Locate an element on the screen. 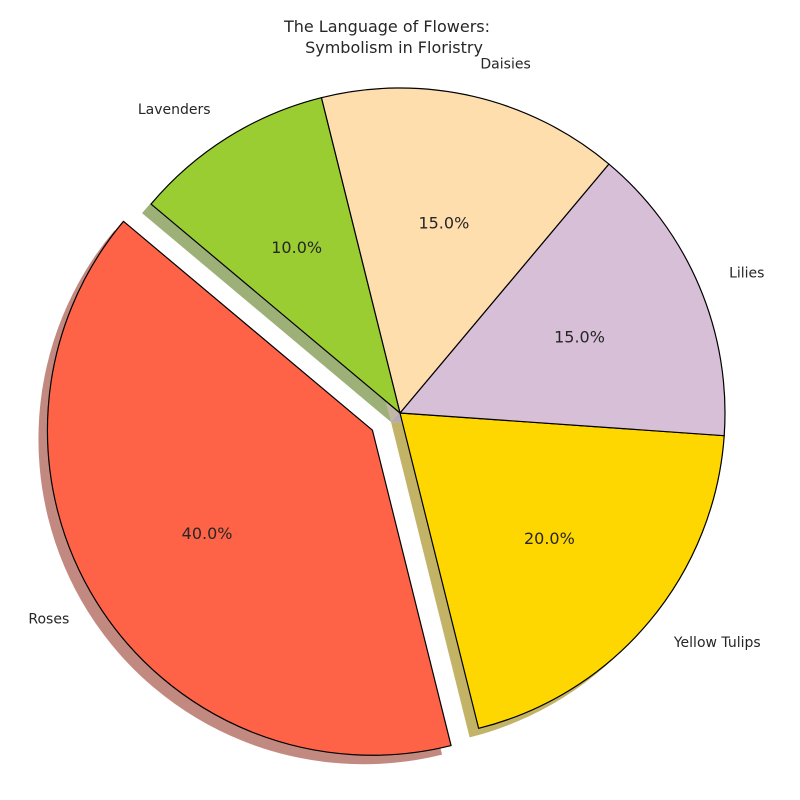 The height and width of the screenshot is (800, 800). slice-label-lilies: Lilies is located at coordinates (746, 273).